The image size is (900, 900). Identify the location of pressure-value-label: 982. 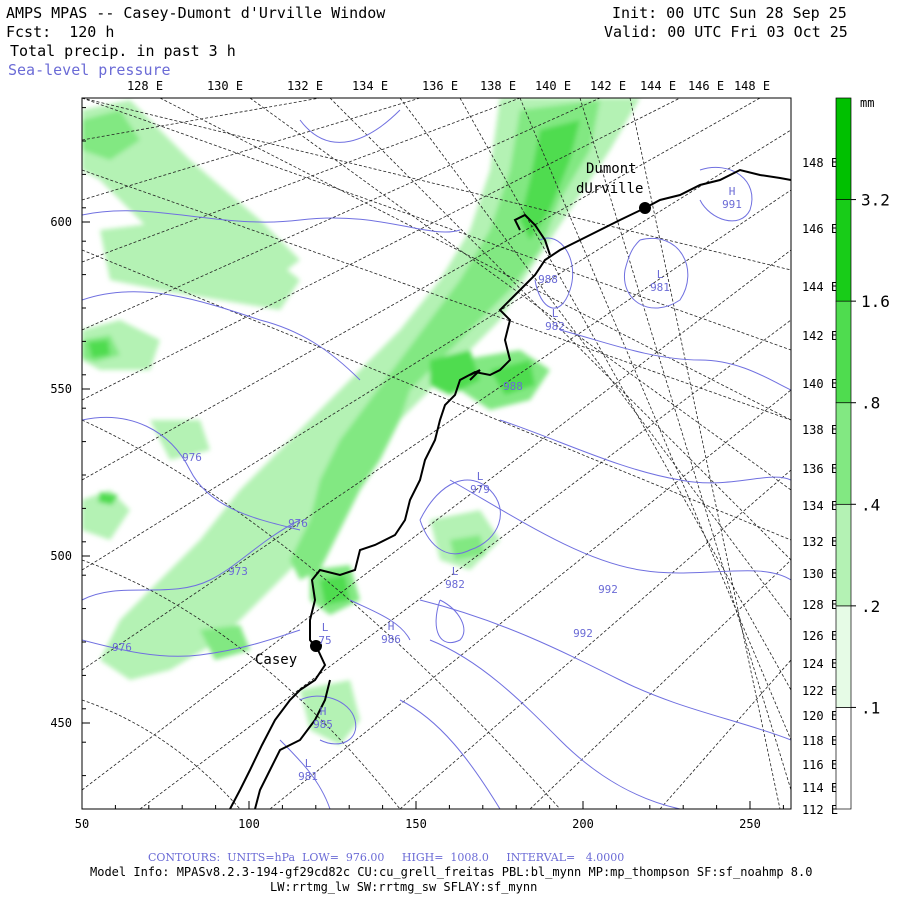
(455, 584).